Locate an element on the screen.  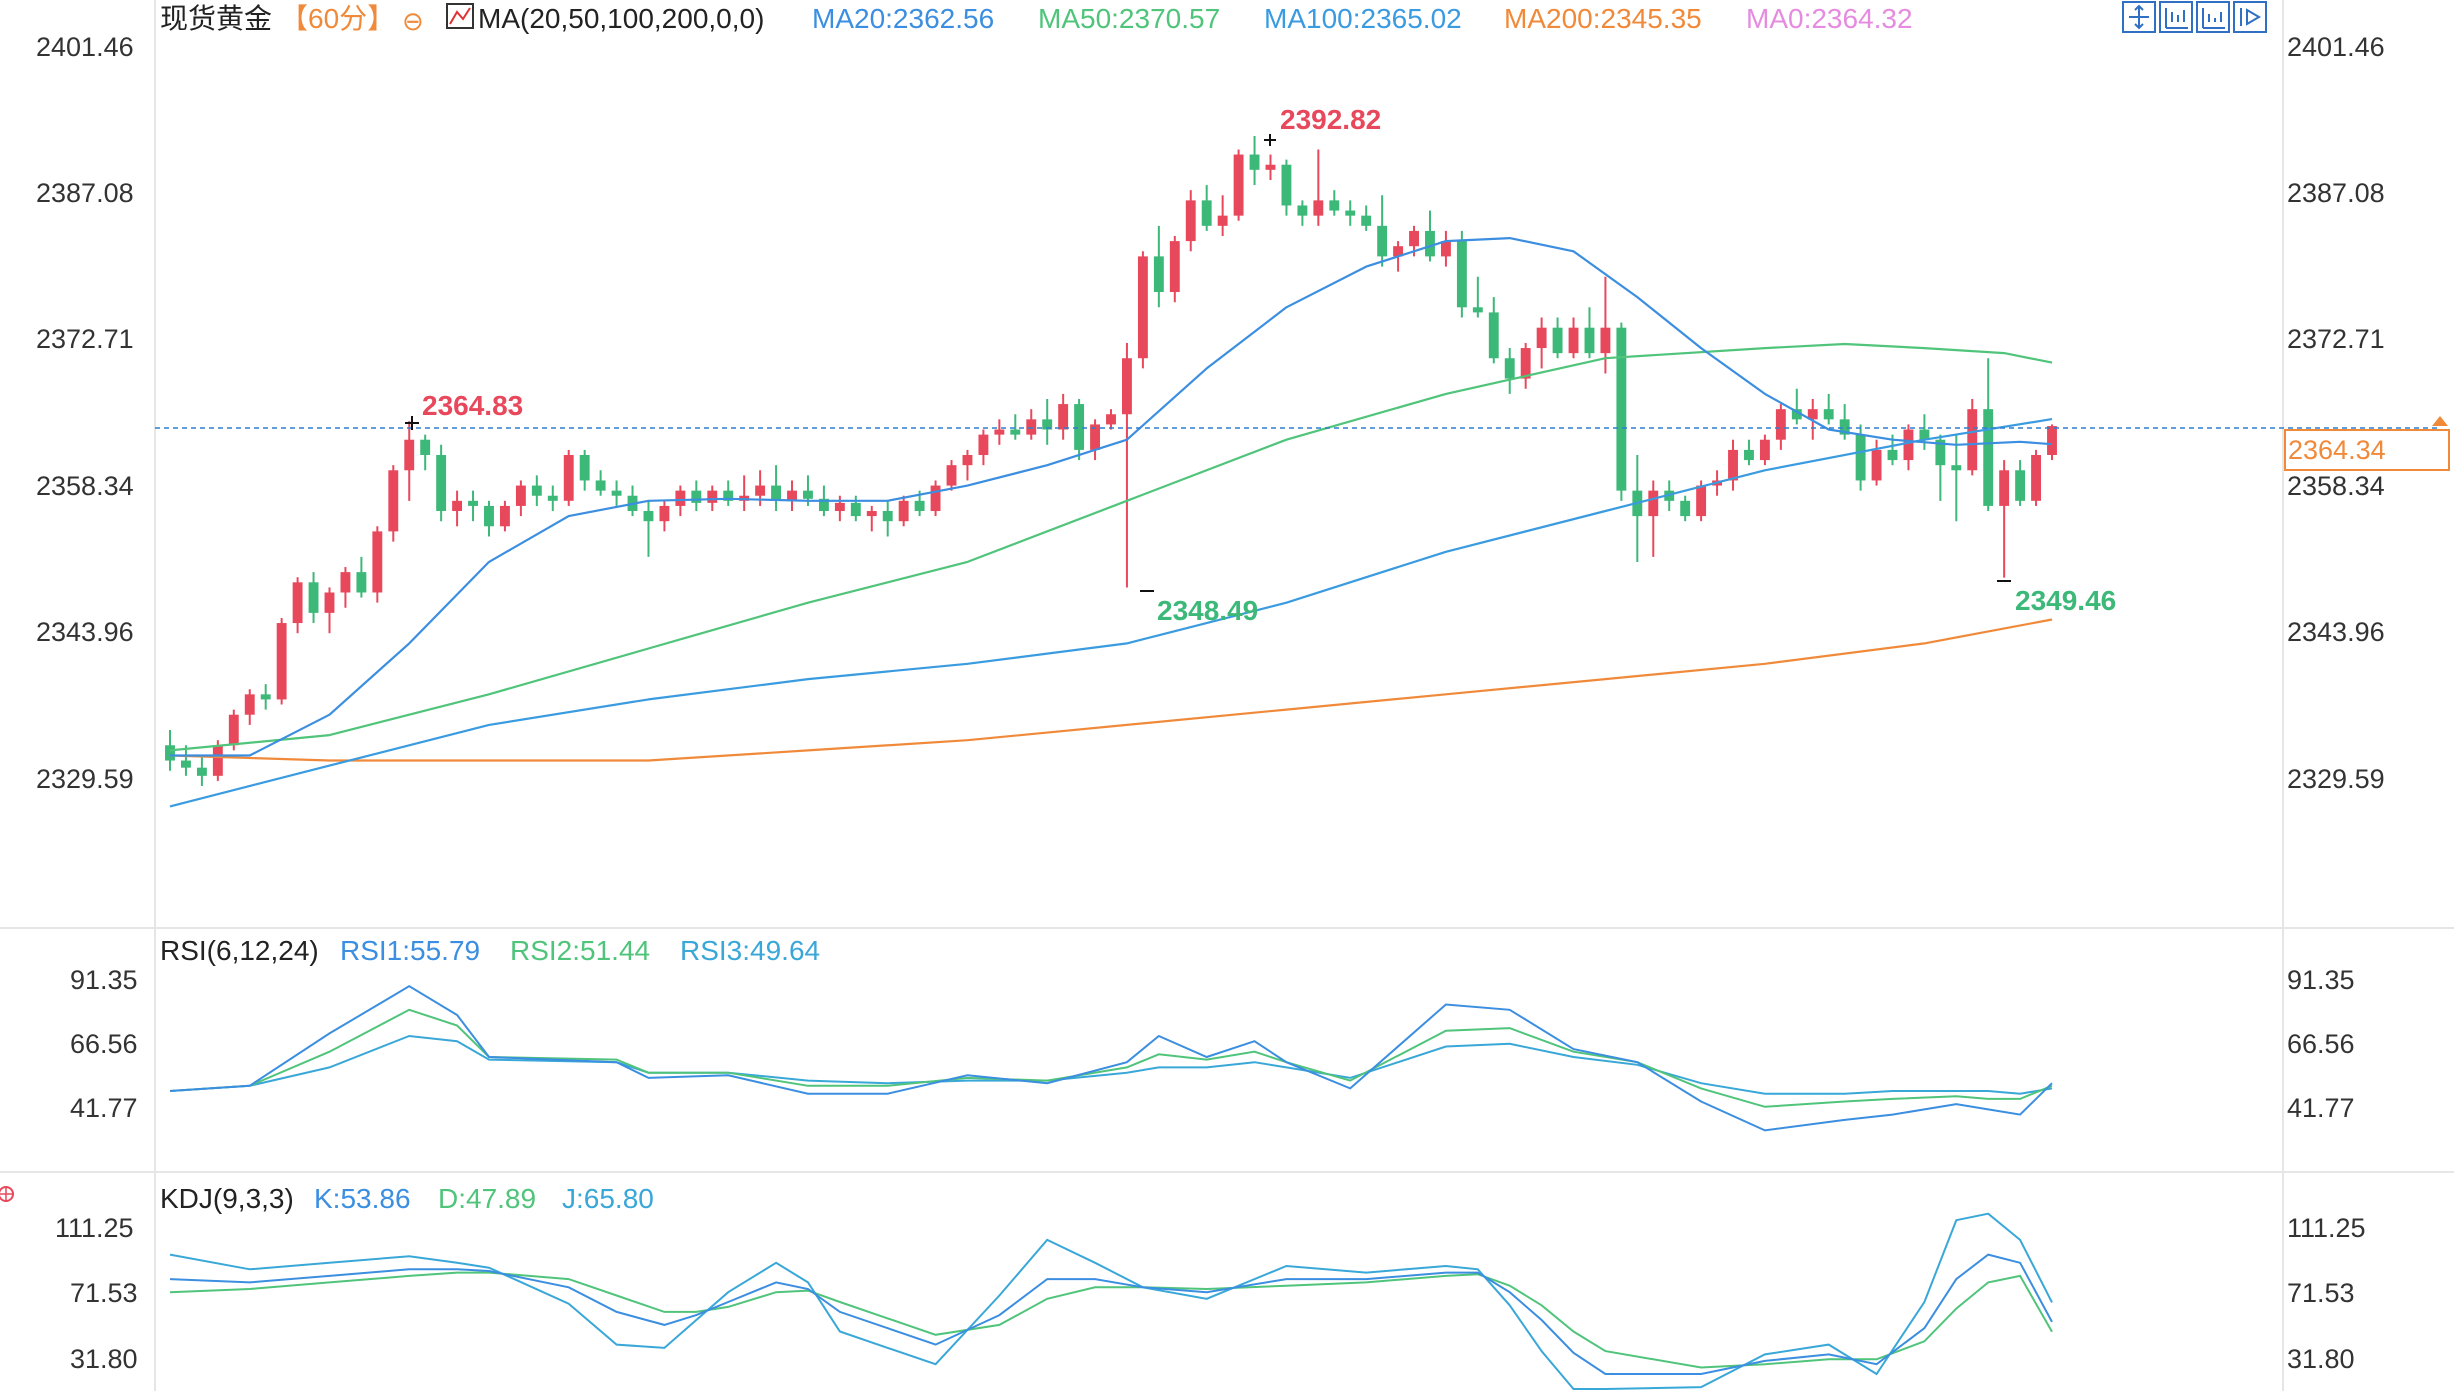
indicator-icon is located at coordinates (460, 16).